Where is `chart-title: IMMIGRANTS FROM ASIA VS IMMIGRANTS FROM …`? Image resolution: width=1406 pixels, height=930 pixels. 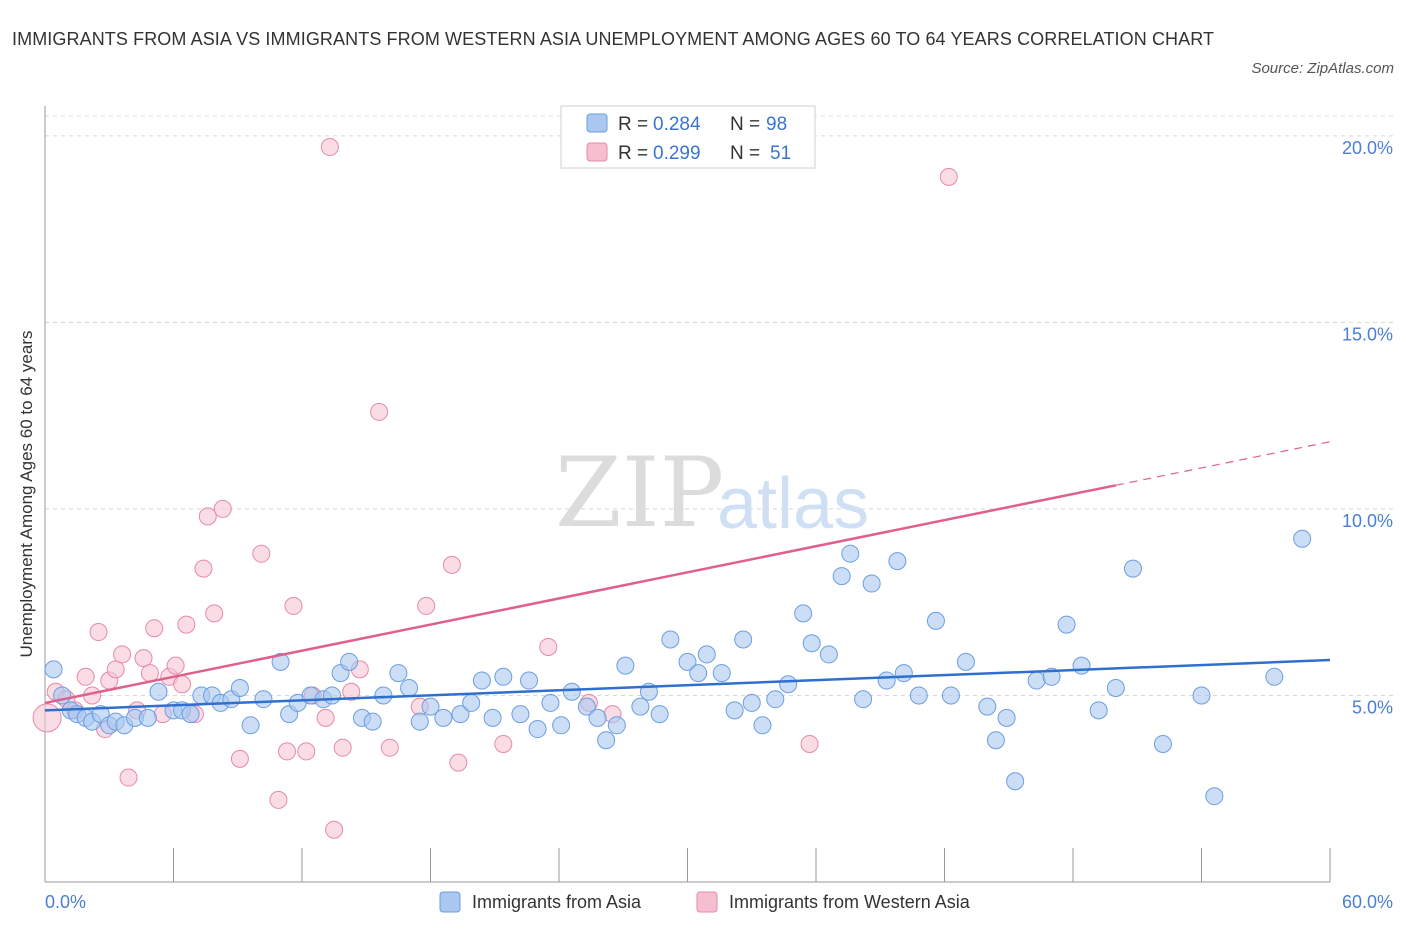 chart-title: IMMIGRANTS FROM ASIA VS IMMIGRANTS FROM … is located at coordinates (613, 39).